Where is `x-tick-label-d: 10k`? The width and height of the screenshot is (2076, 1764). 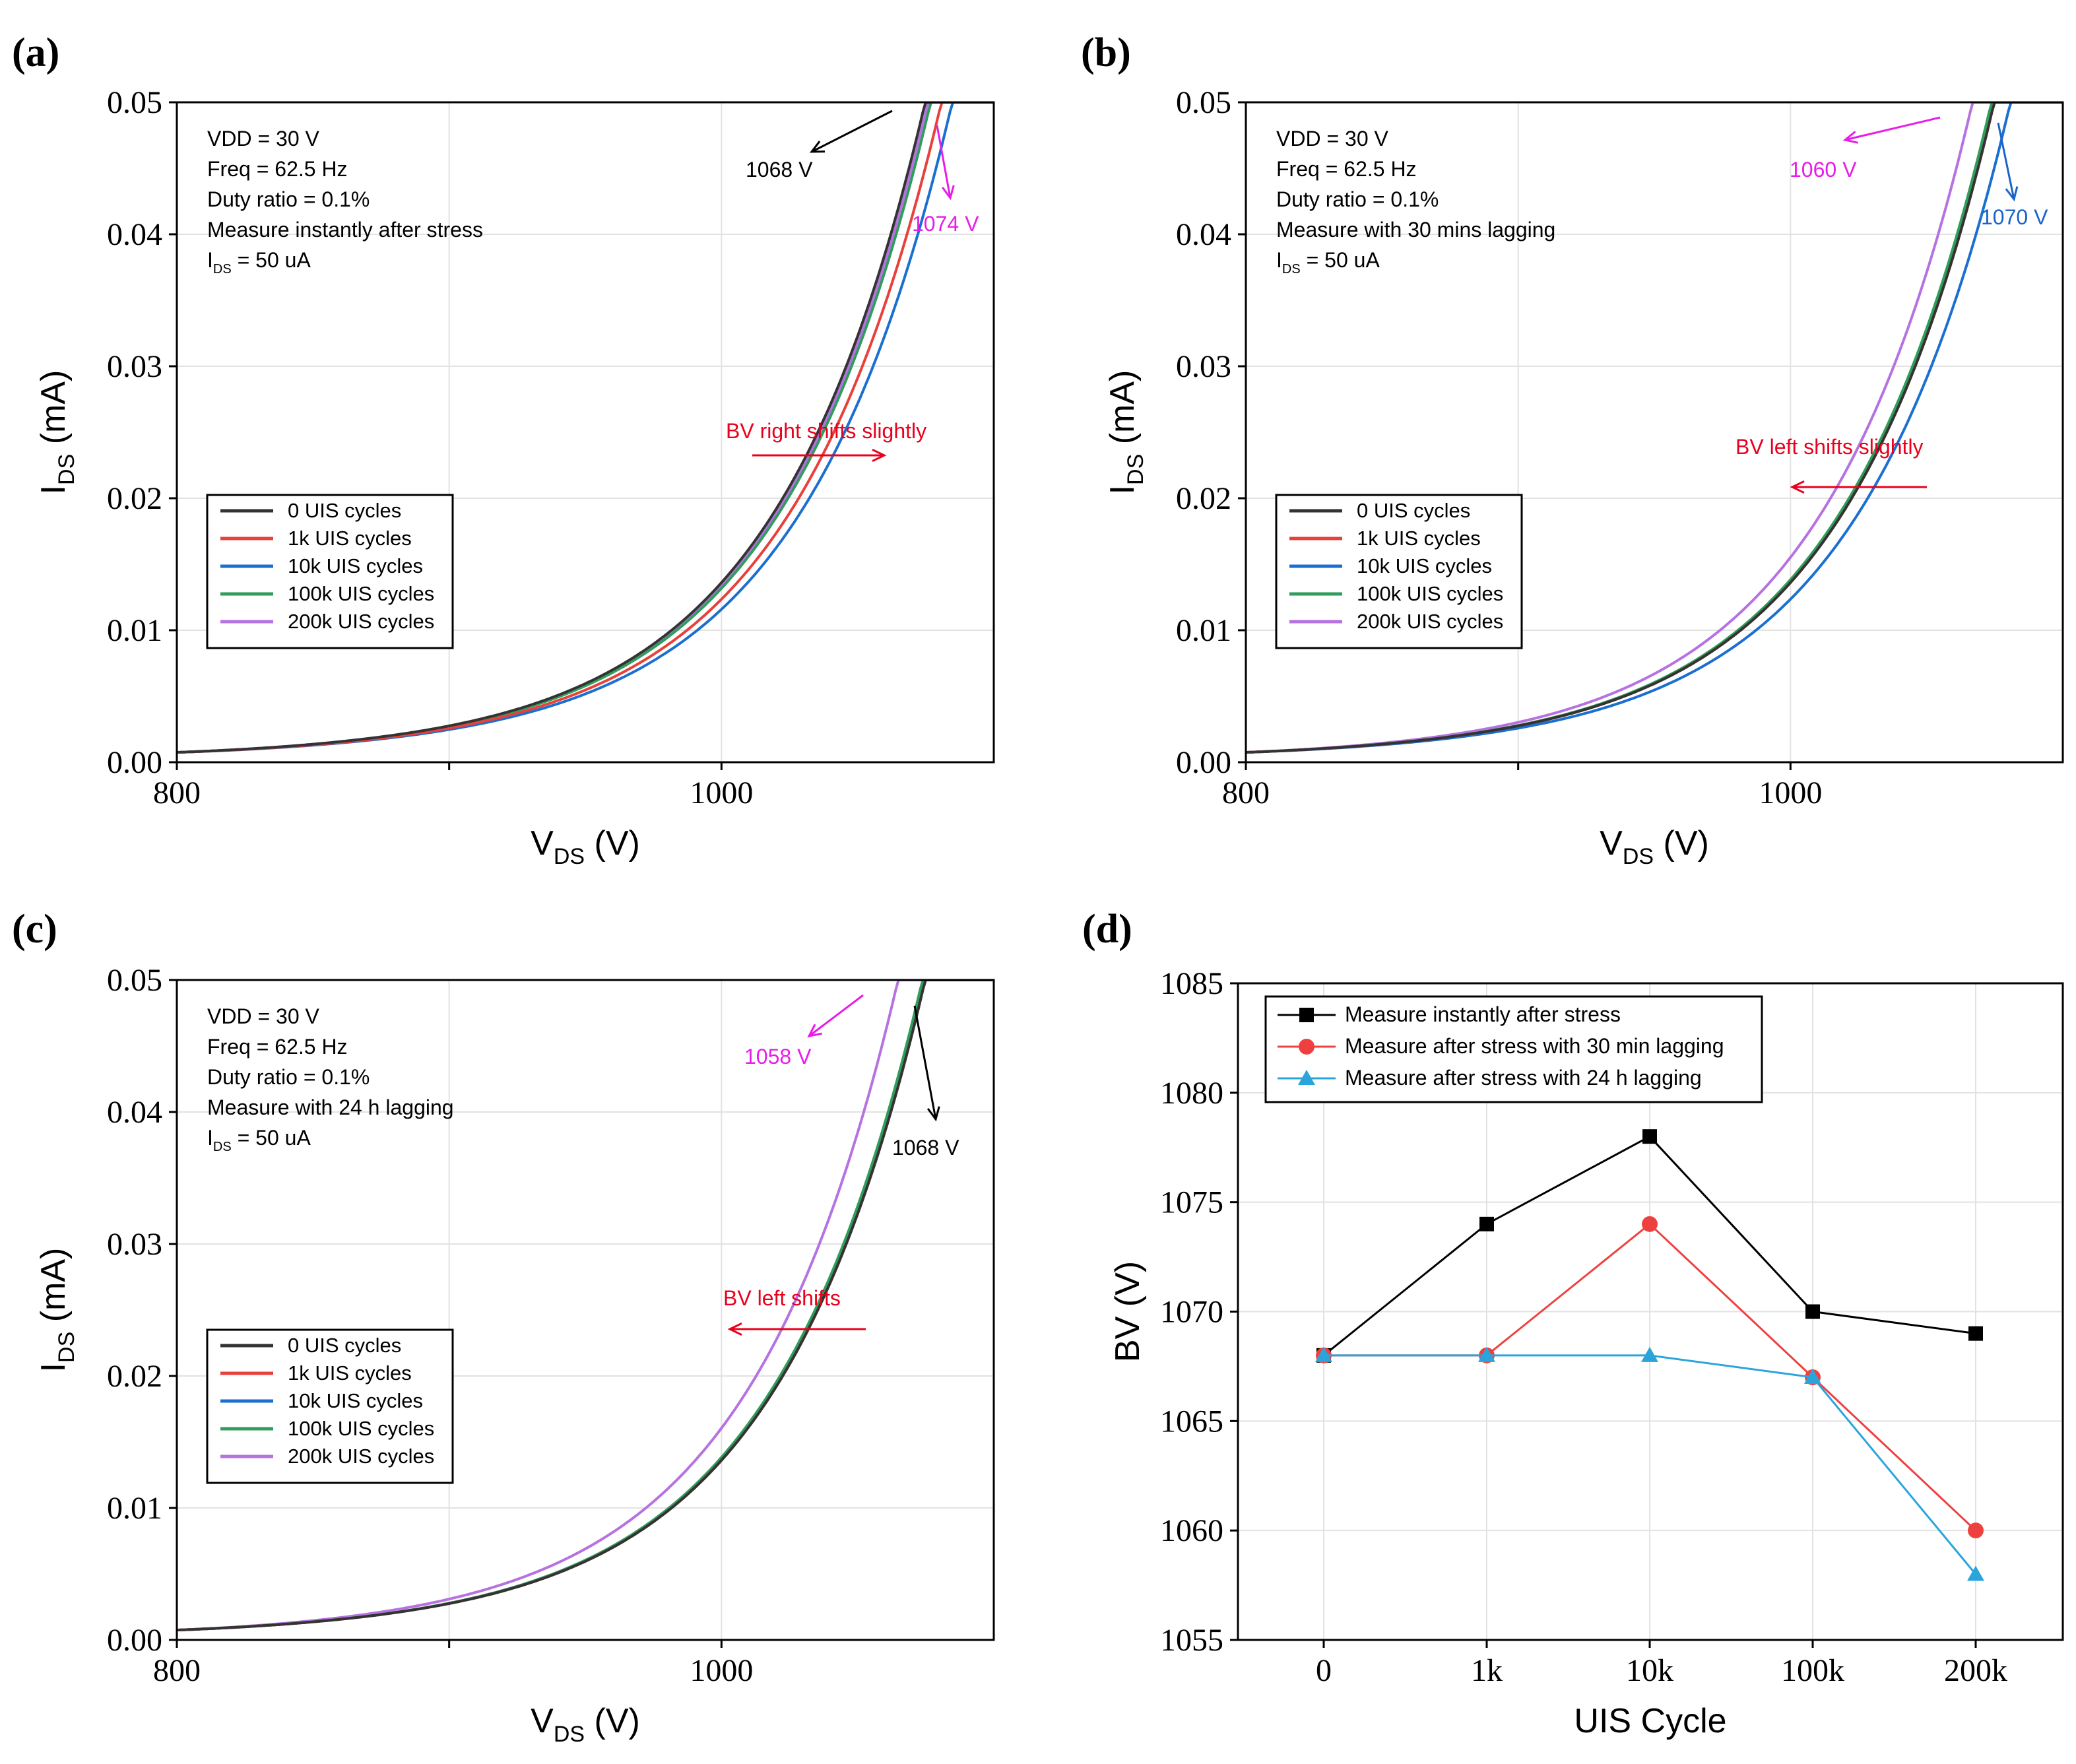
x-tick-label-d: 10k is located at coordinates (1649, 1671).